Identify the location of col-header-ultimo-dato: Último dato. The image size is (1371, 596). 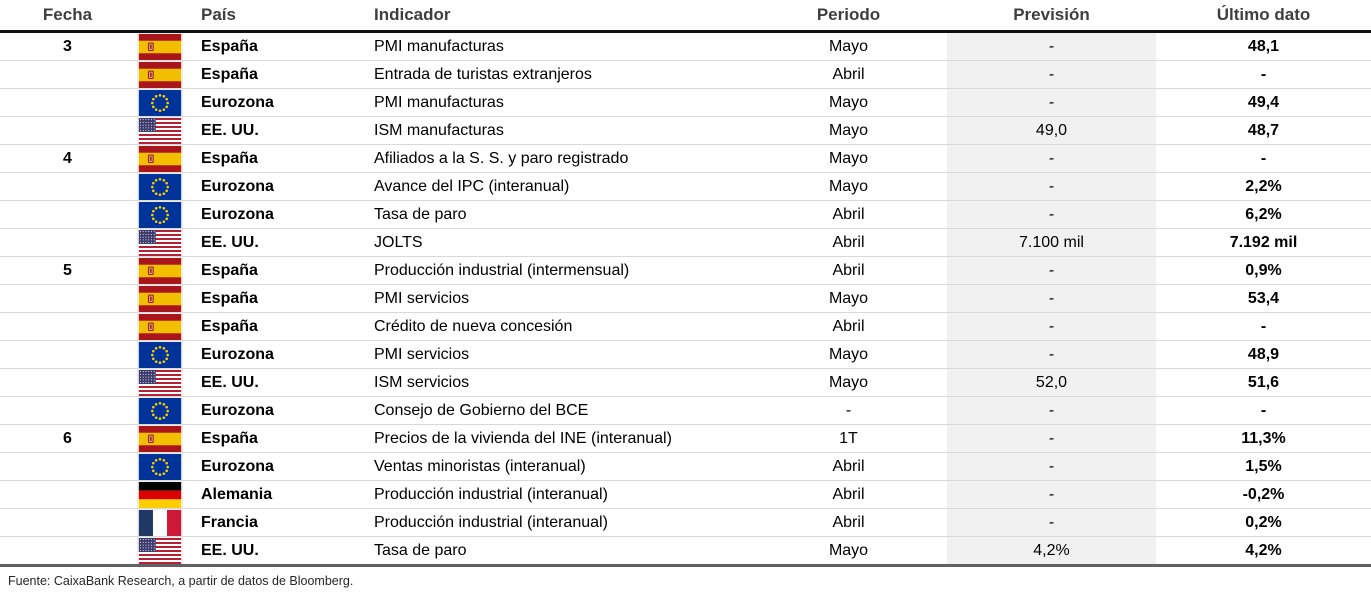
(1263, 16).